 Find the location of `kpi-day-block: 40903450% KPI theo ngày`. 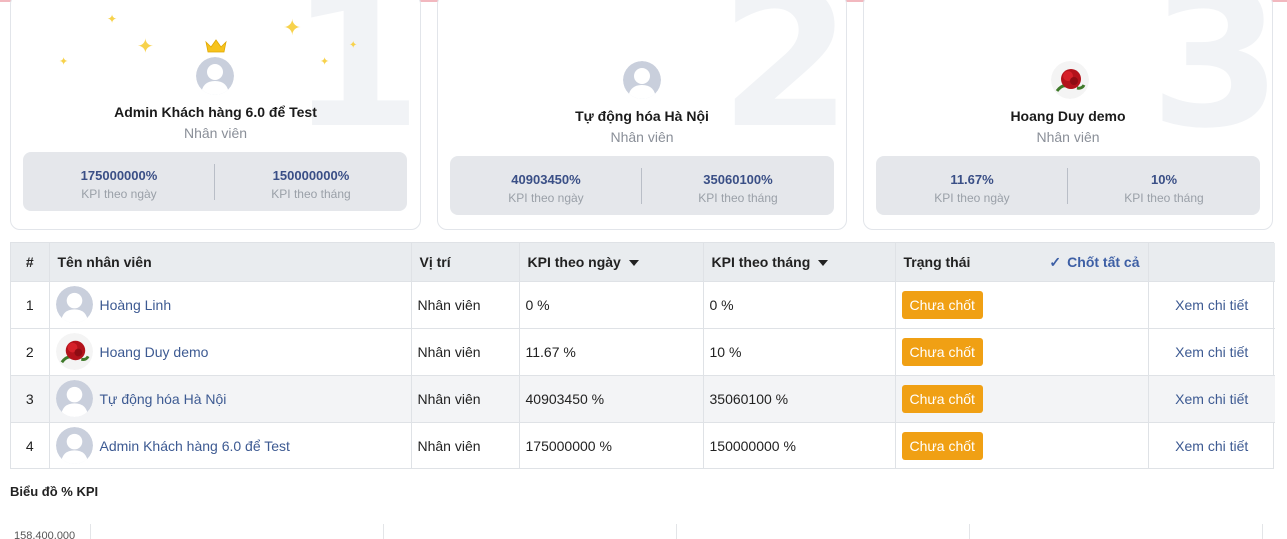

kpi-day-block: 40903450% KPI theo ngày is located at coordinates (546, 185).